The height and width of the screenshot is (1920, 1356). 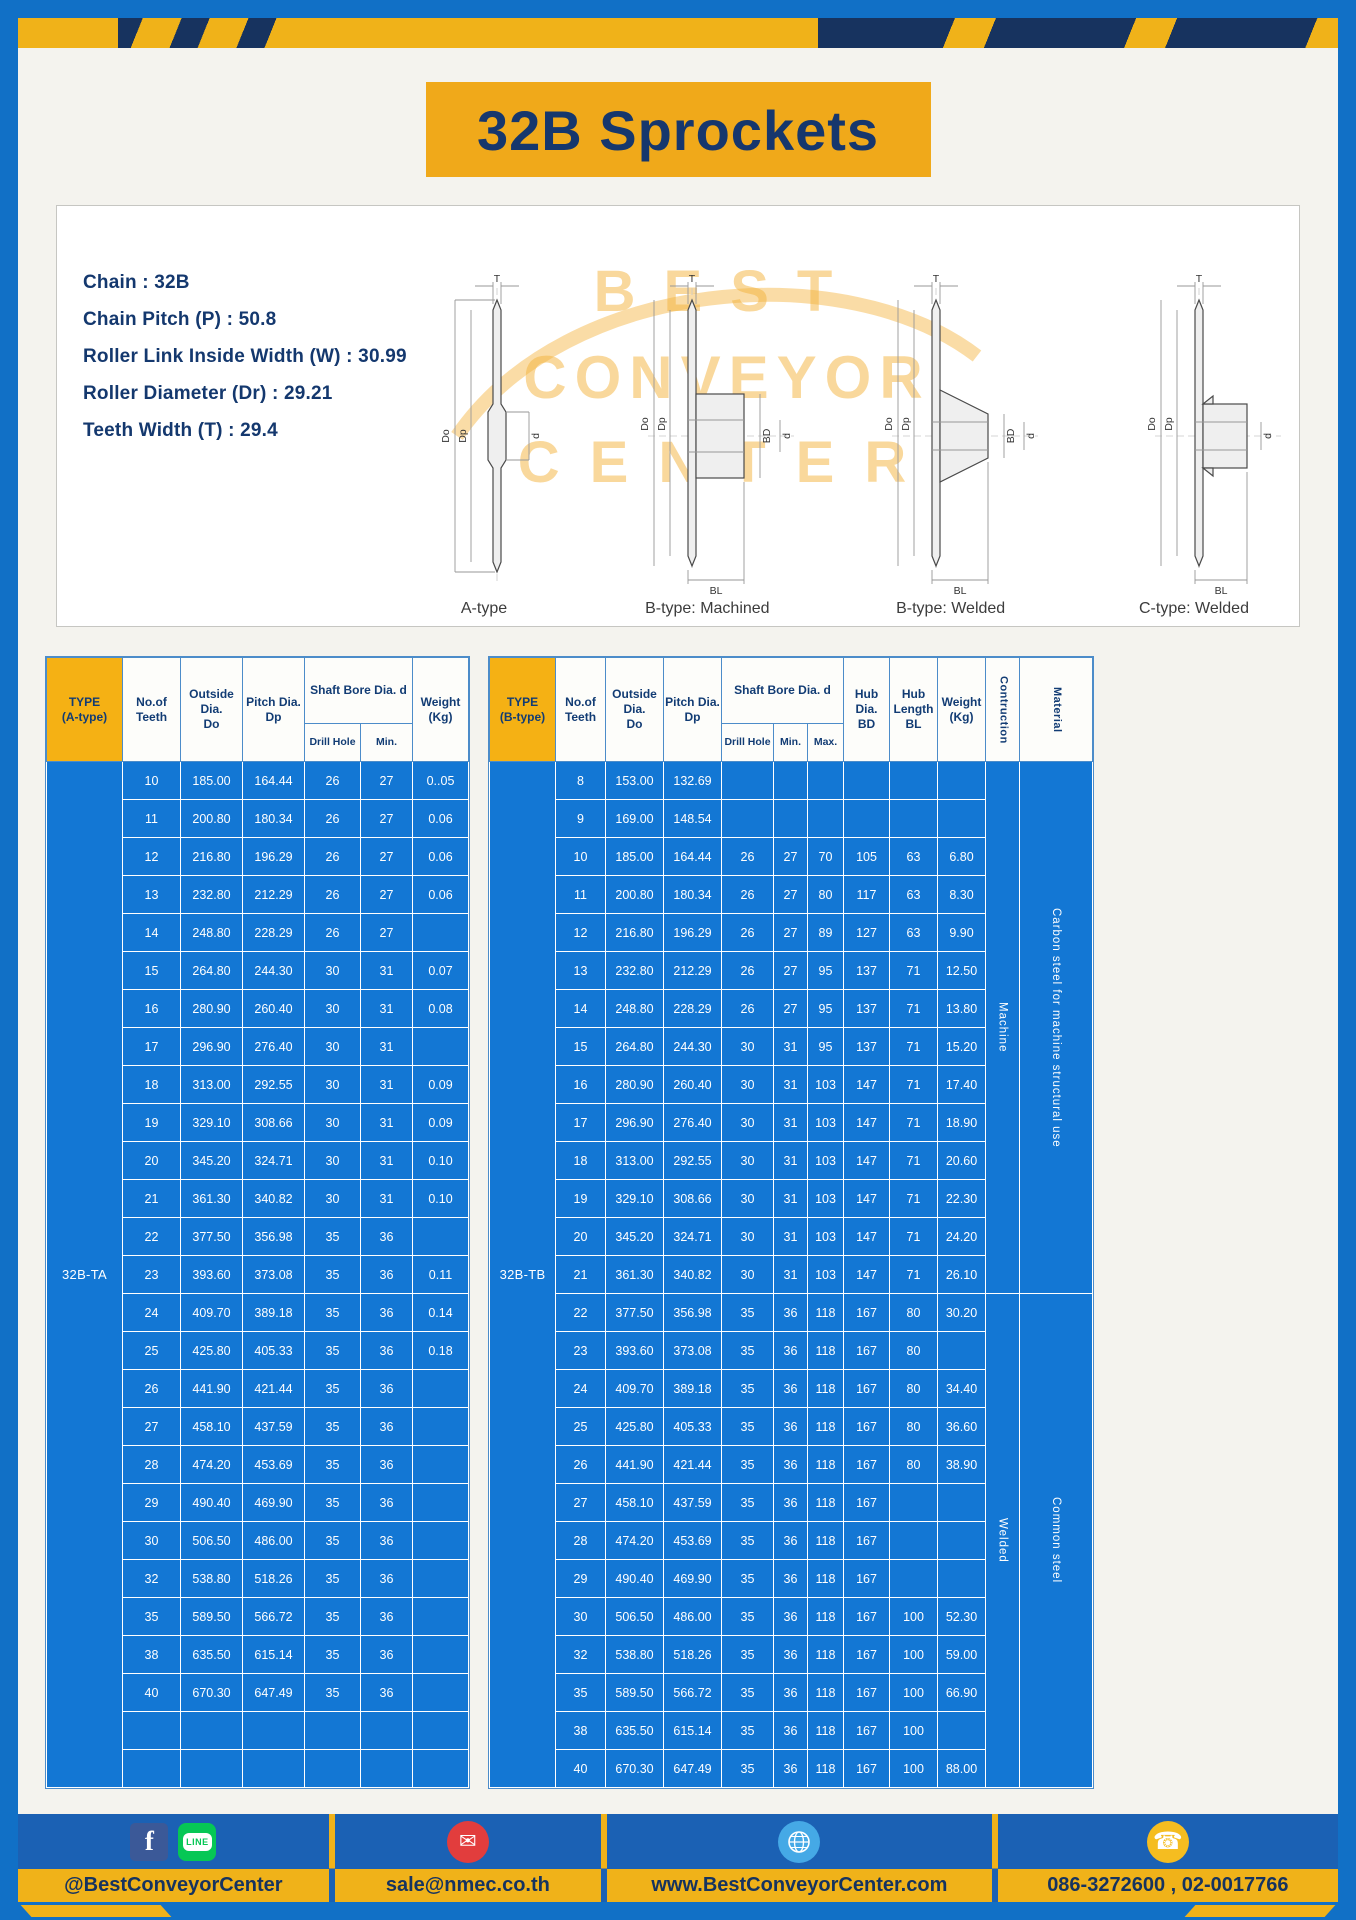 I want to click on table-cell: 6.80, so click(x=961, y=856).